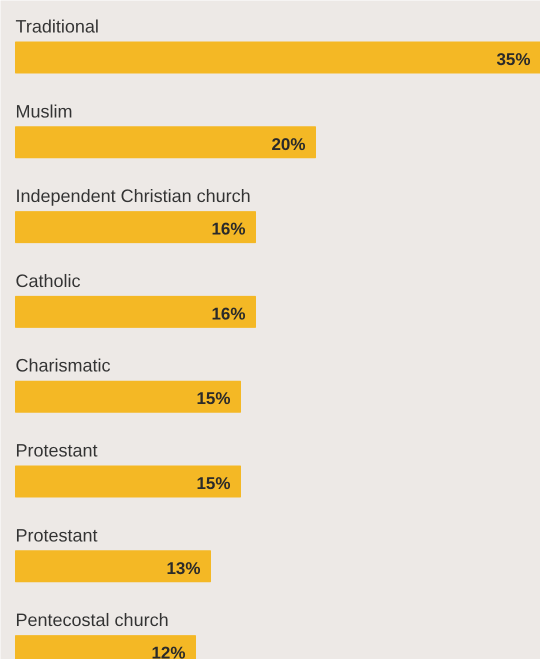 The image size is (540, 659). Describe the element at coordinates (57, 26) in the screenshot. I see `y-tick-label: Traditional` at that location.